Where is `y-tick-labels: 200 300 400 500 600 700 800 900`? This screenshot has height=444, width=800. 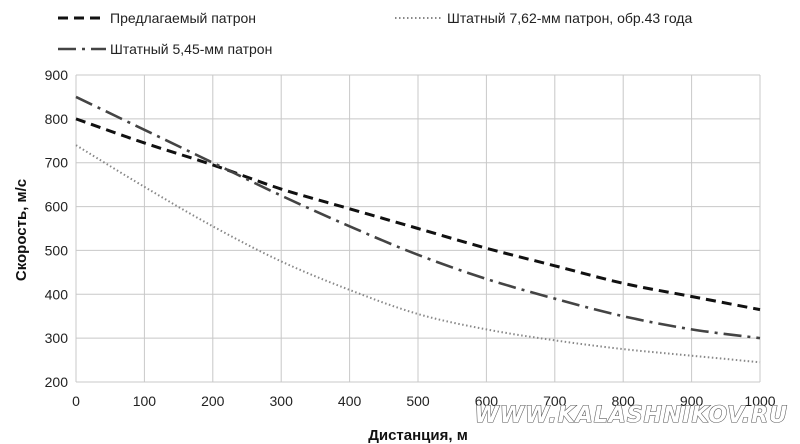 y-tick-labels: 200 300 400 500 600 700 800 900 is located at coordinates (57, 228).